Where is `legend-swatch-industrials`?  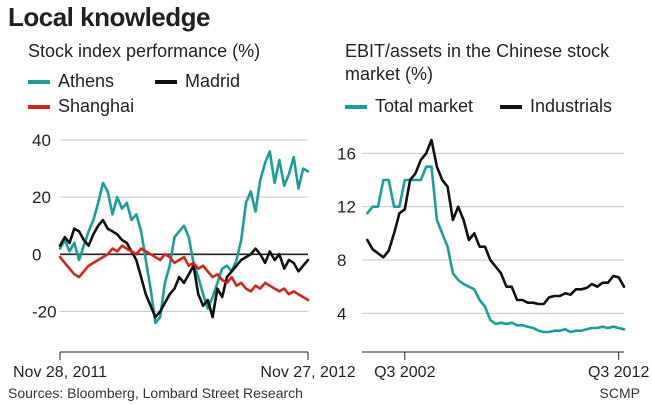
legend-swatch-industrials is located at coordinates (511, 106).